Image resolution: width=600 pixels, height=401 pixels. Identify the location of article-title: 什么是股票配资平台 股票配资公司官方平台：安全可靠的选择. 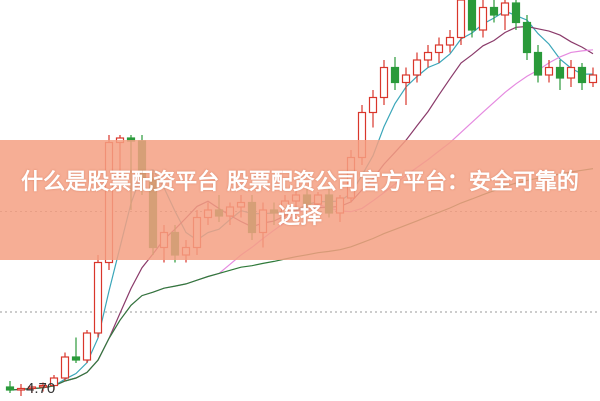
(300, 199).